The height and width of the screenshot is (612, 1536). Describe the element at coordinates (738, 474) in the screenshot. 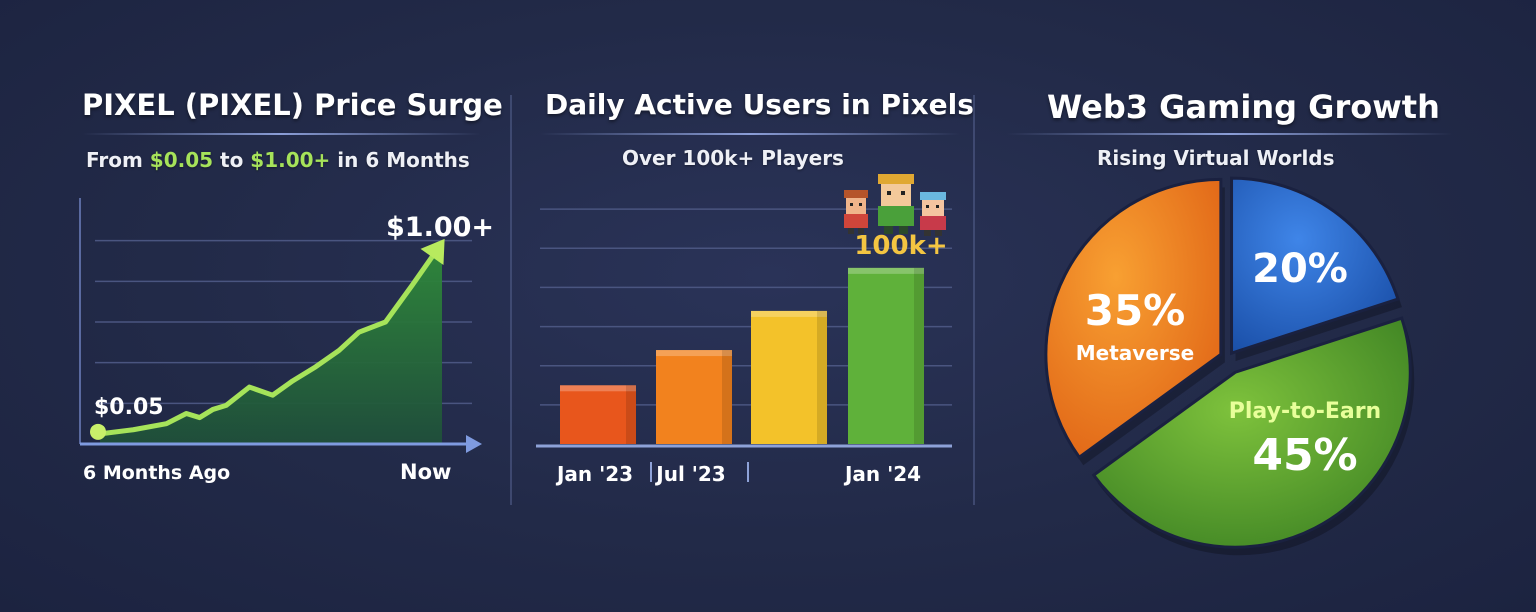

I see `dau-tick-labels: Jan '23 Jul '23 Jan '24` at that location.